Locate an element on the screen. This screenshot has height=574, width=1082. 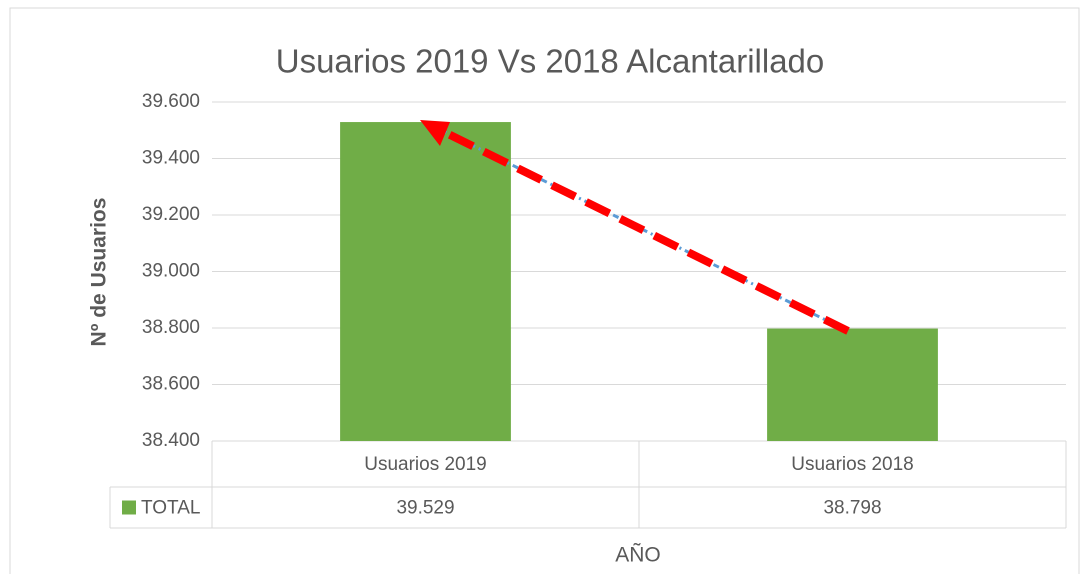
y-tick-label: 39.200 is located at coordinates (171, 214).